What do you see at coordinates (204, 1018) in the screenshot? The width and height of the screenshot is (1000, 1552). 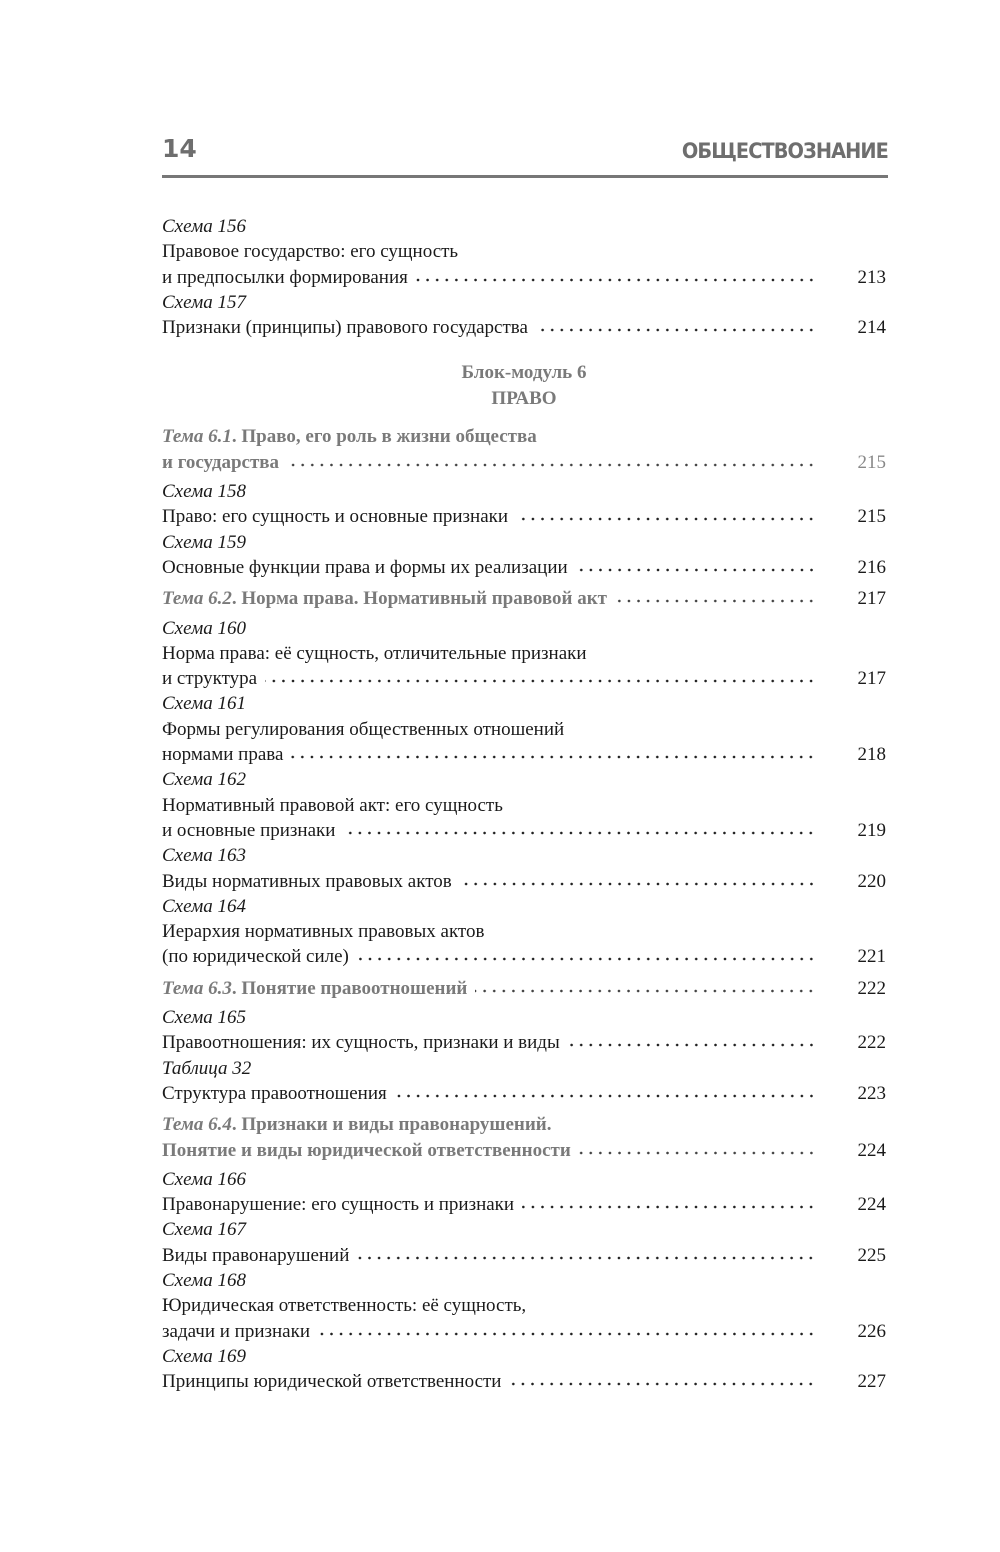 I see `entry-label: Схема 165` at bounding box center [204, 1018].